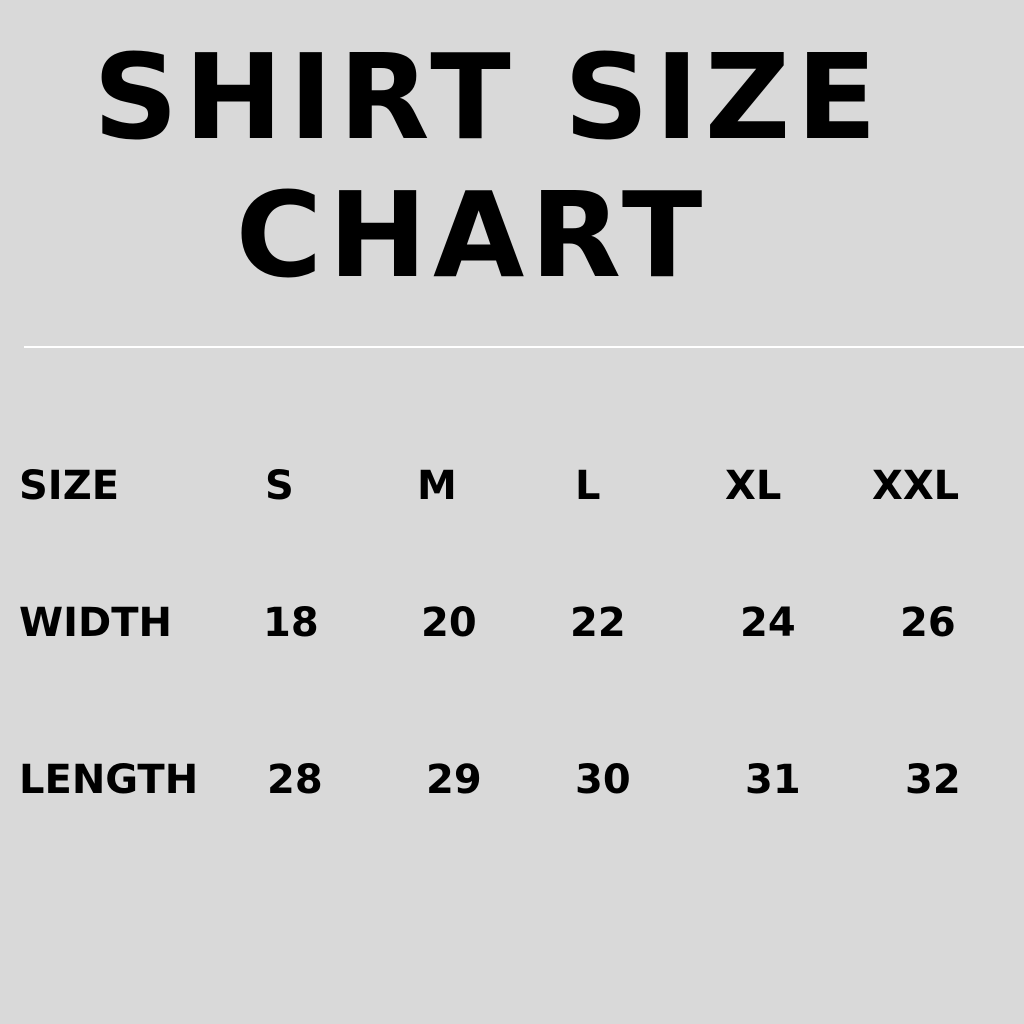 This screenshot has height=1024, width=1024. Describe the element at coordinates (753, 486) in the screenshot. I see `table-cell: XL` at that location.